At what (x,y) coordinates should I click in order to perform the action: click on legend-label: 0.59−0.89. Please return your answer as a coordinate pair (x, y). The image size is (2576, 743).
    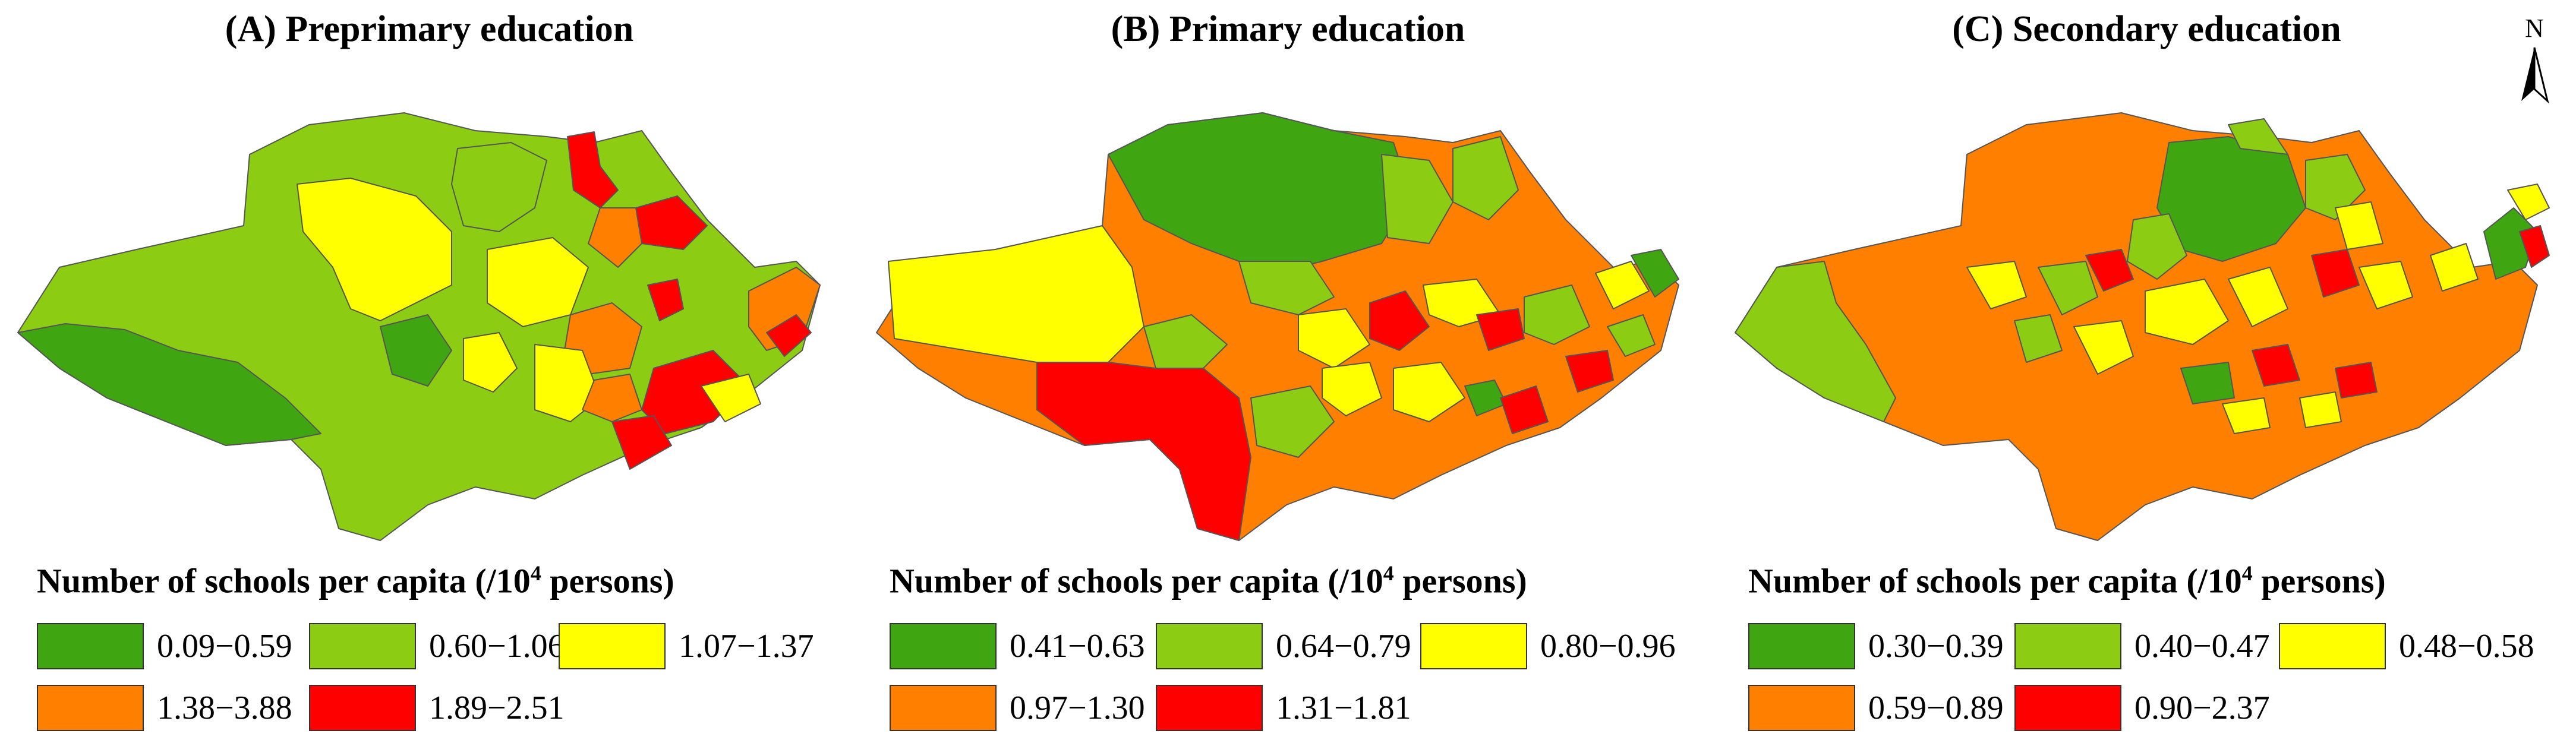
    Looking at the image, I should click on (1936, 708).